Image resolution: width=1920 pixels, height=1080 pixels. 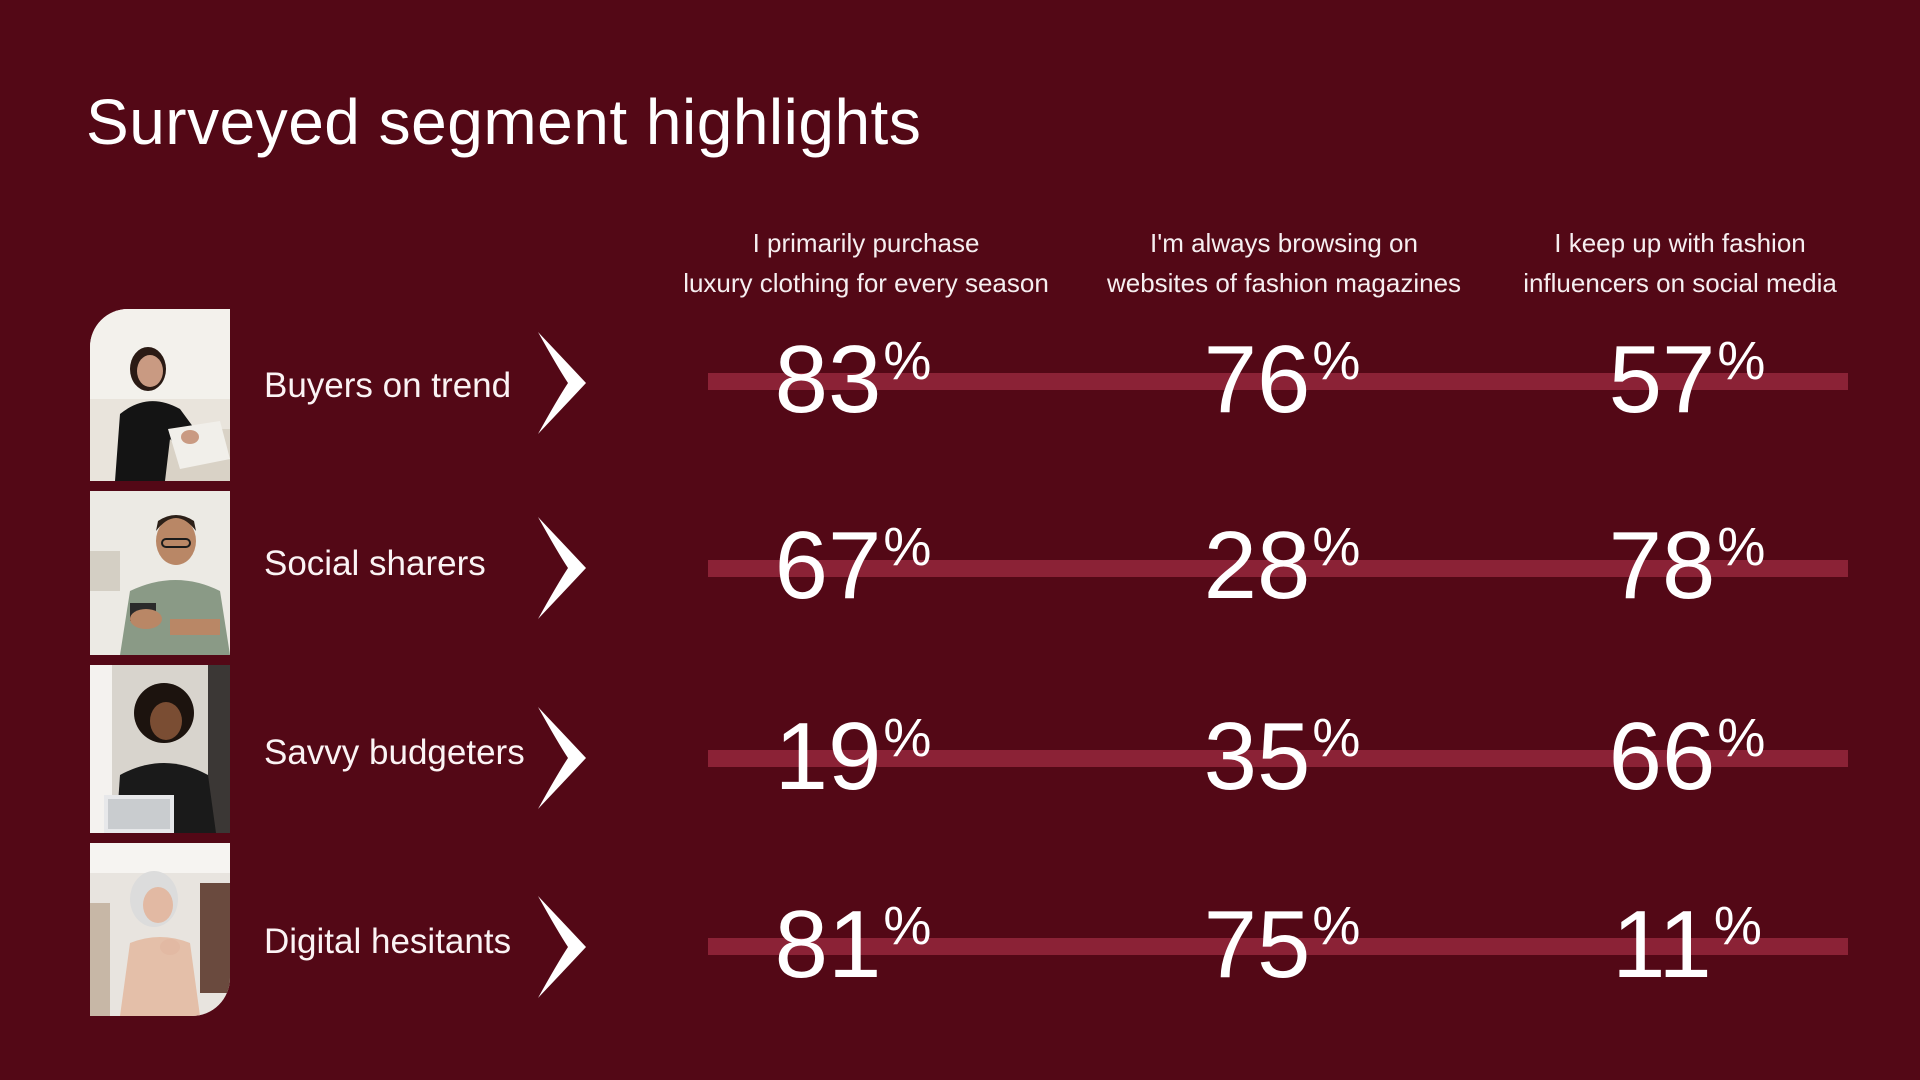 What do you see at coordinates (828, 379) in the screenshot?
I see `stat-value: 83` at bounding box center [828, 379].